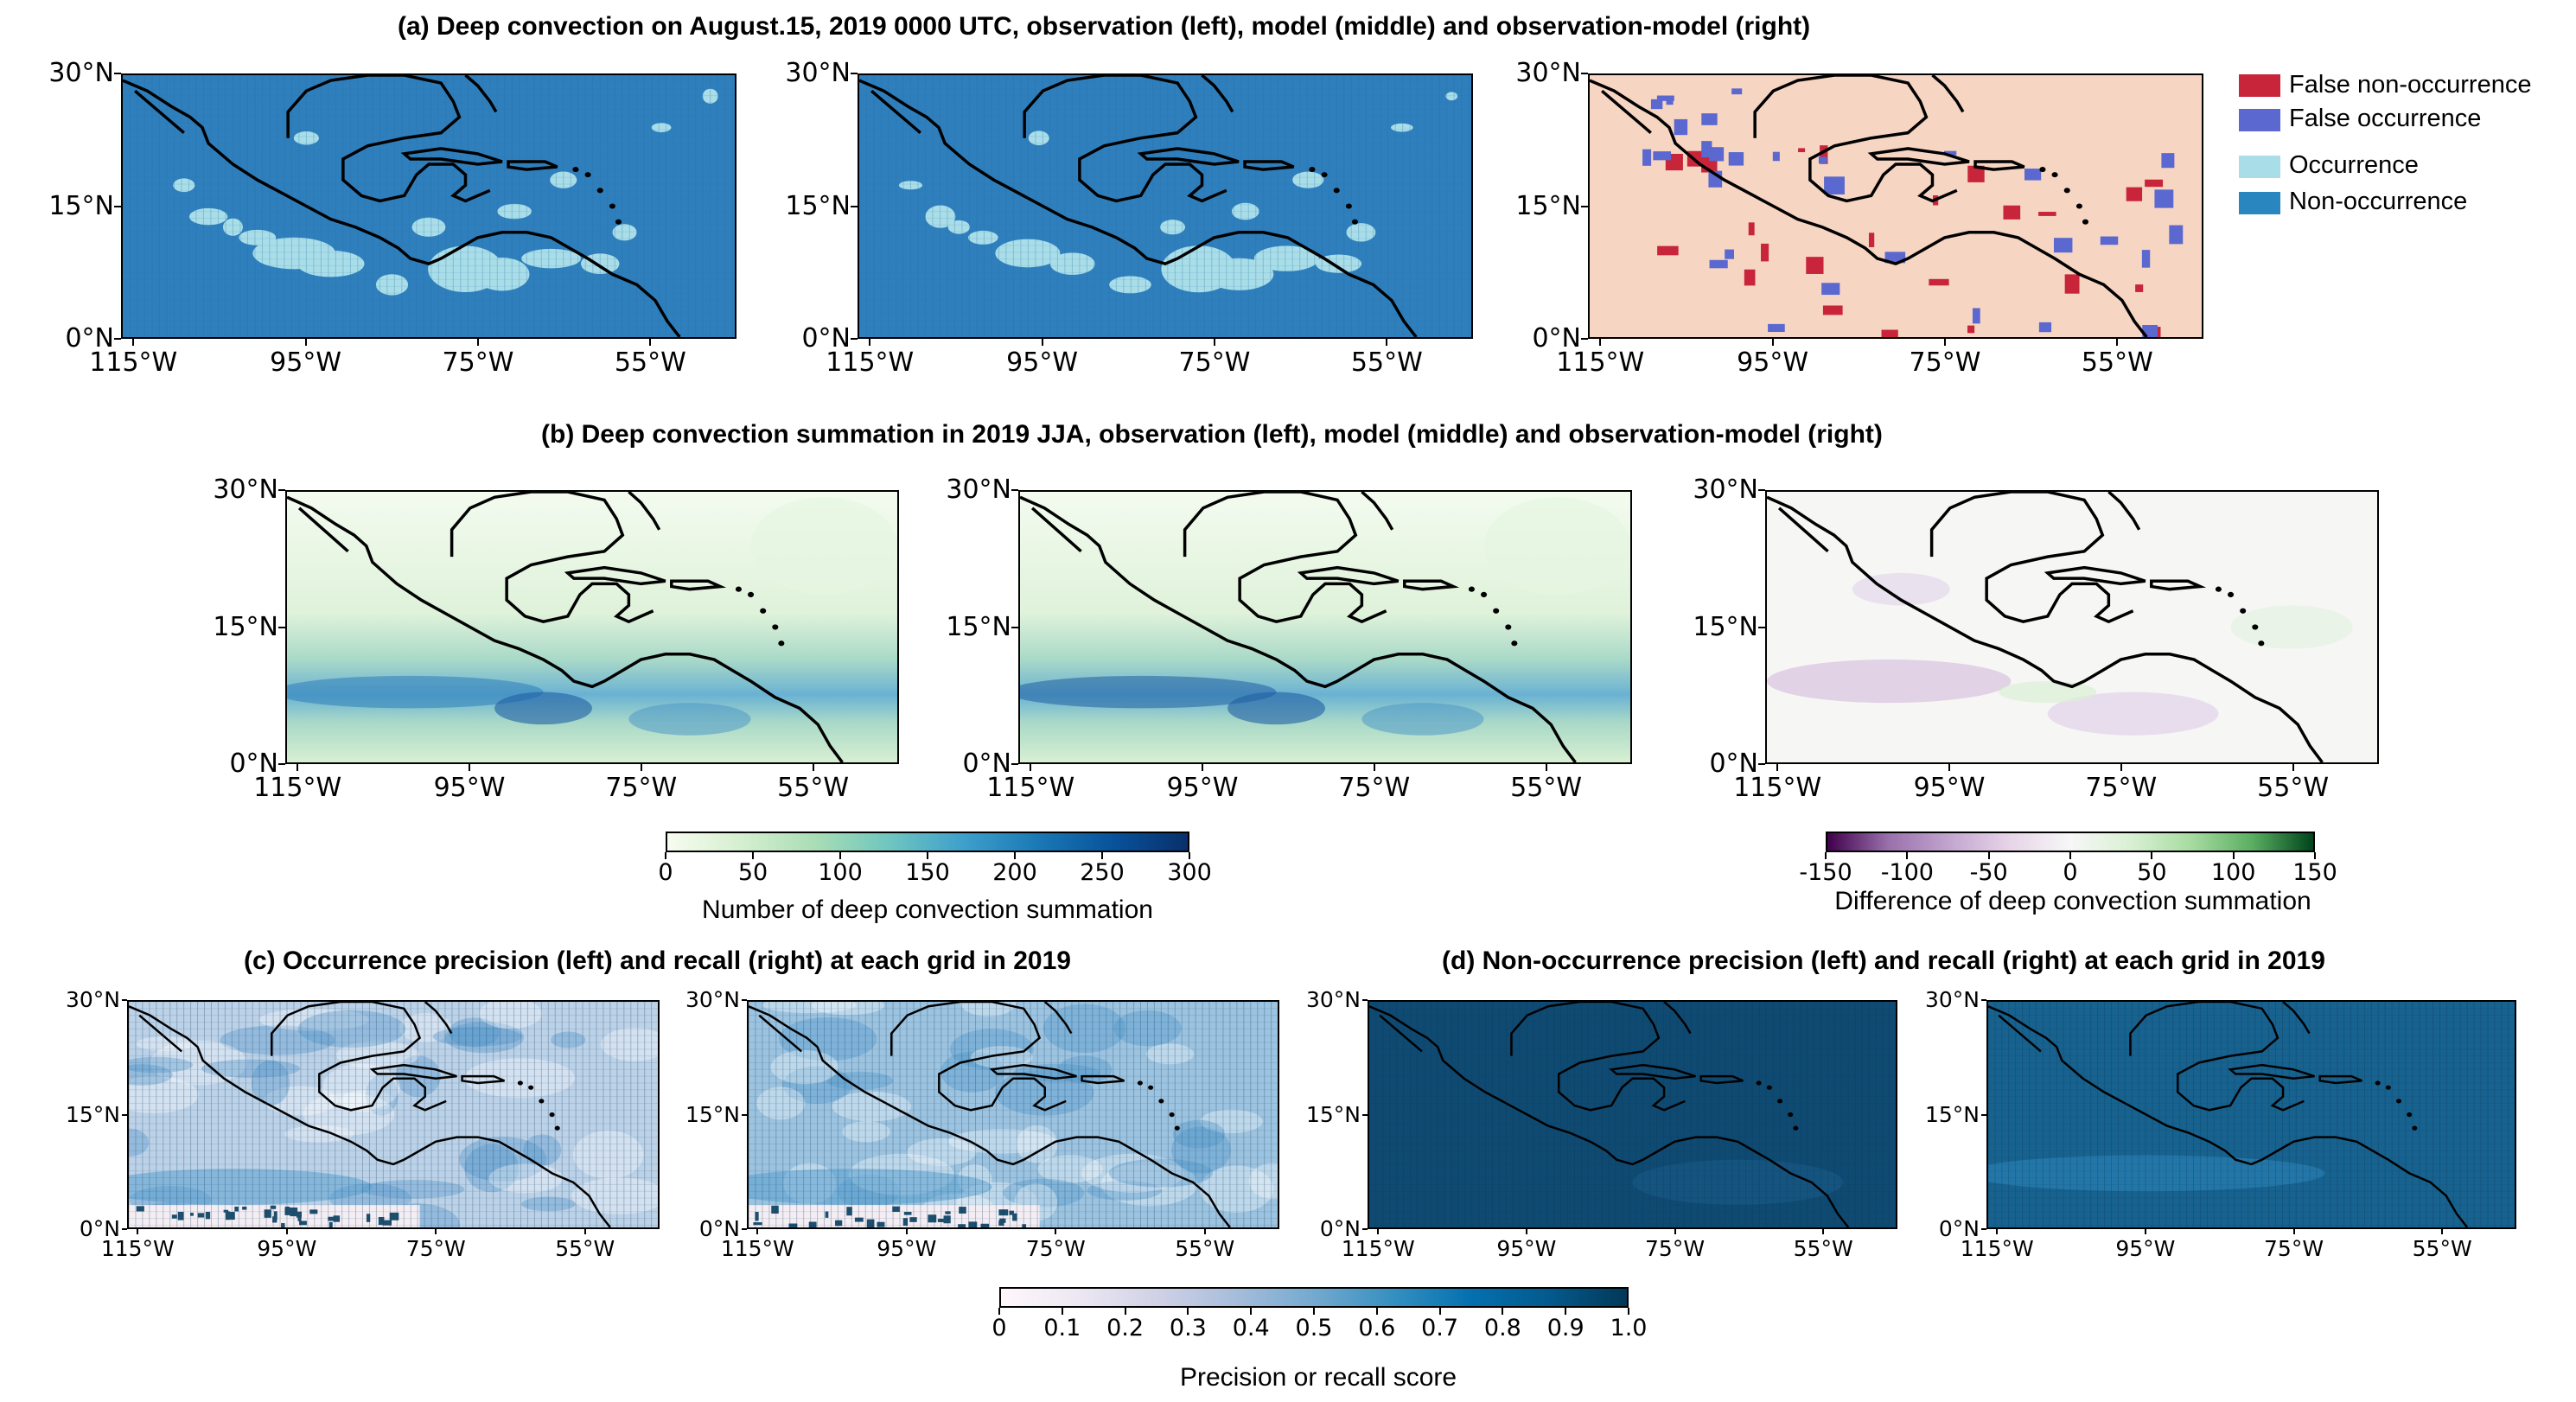 The width and height of the screenshot is (2576, 1402). I want to click on colorbar-score-tick-label: 0.7, so click(1440, 1328).